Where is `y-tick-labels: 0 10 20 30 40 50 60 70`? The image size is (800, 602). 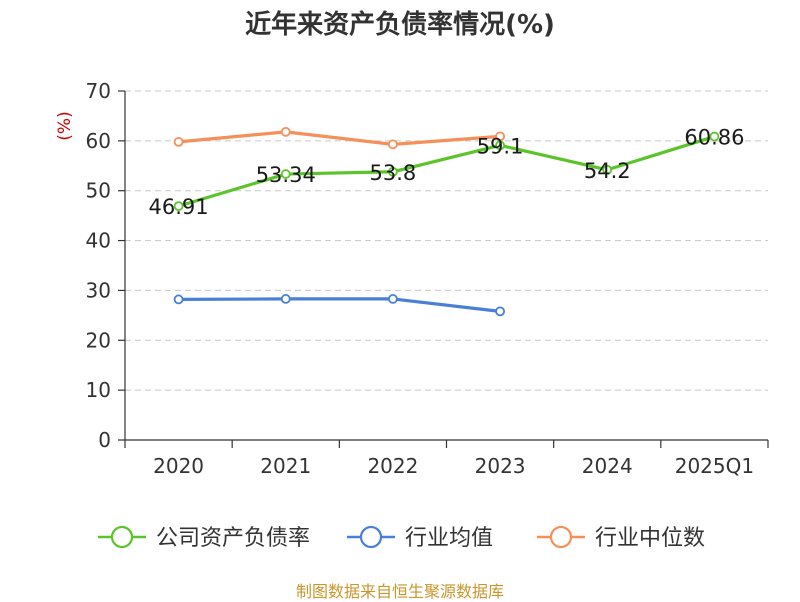 y-tick-labels: 0 10 20 30 40 50 60 70 is located at coordinates (98, 265).